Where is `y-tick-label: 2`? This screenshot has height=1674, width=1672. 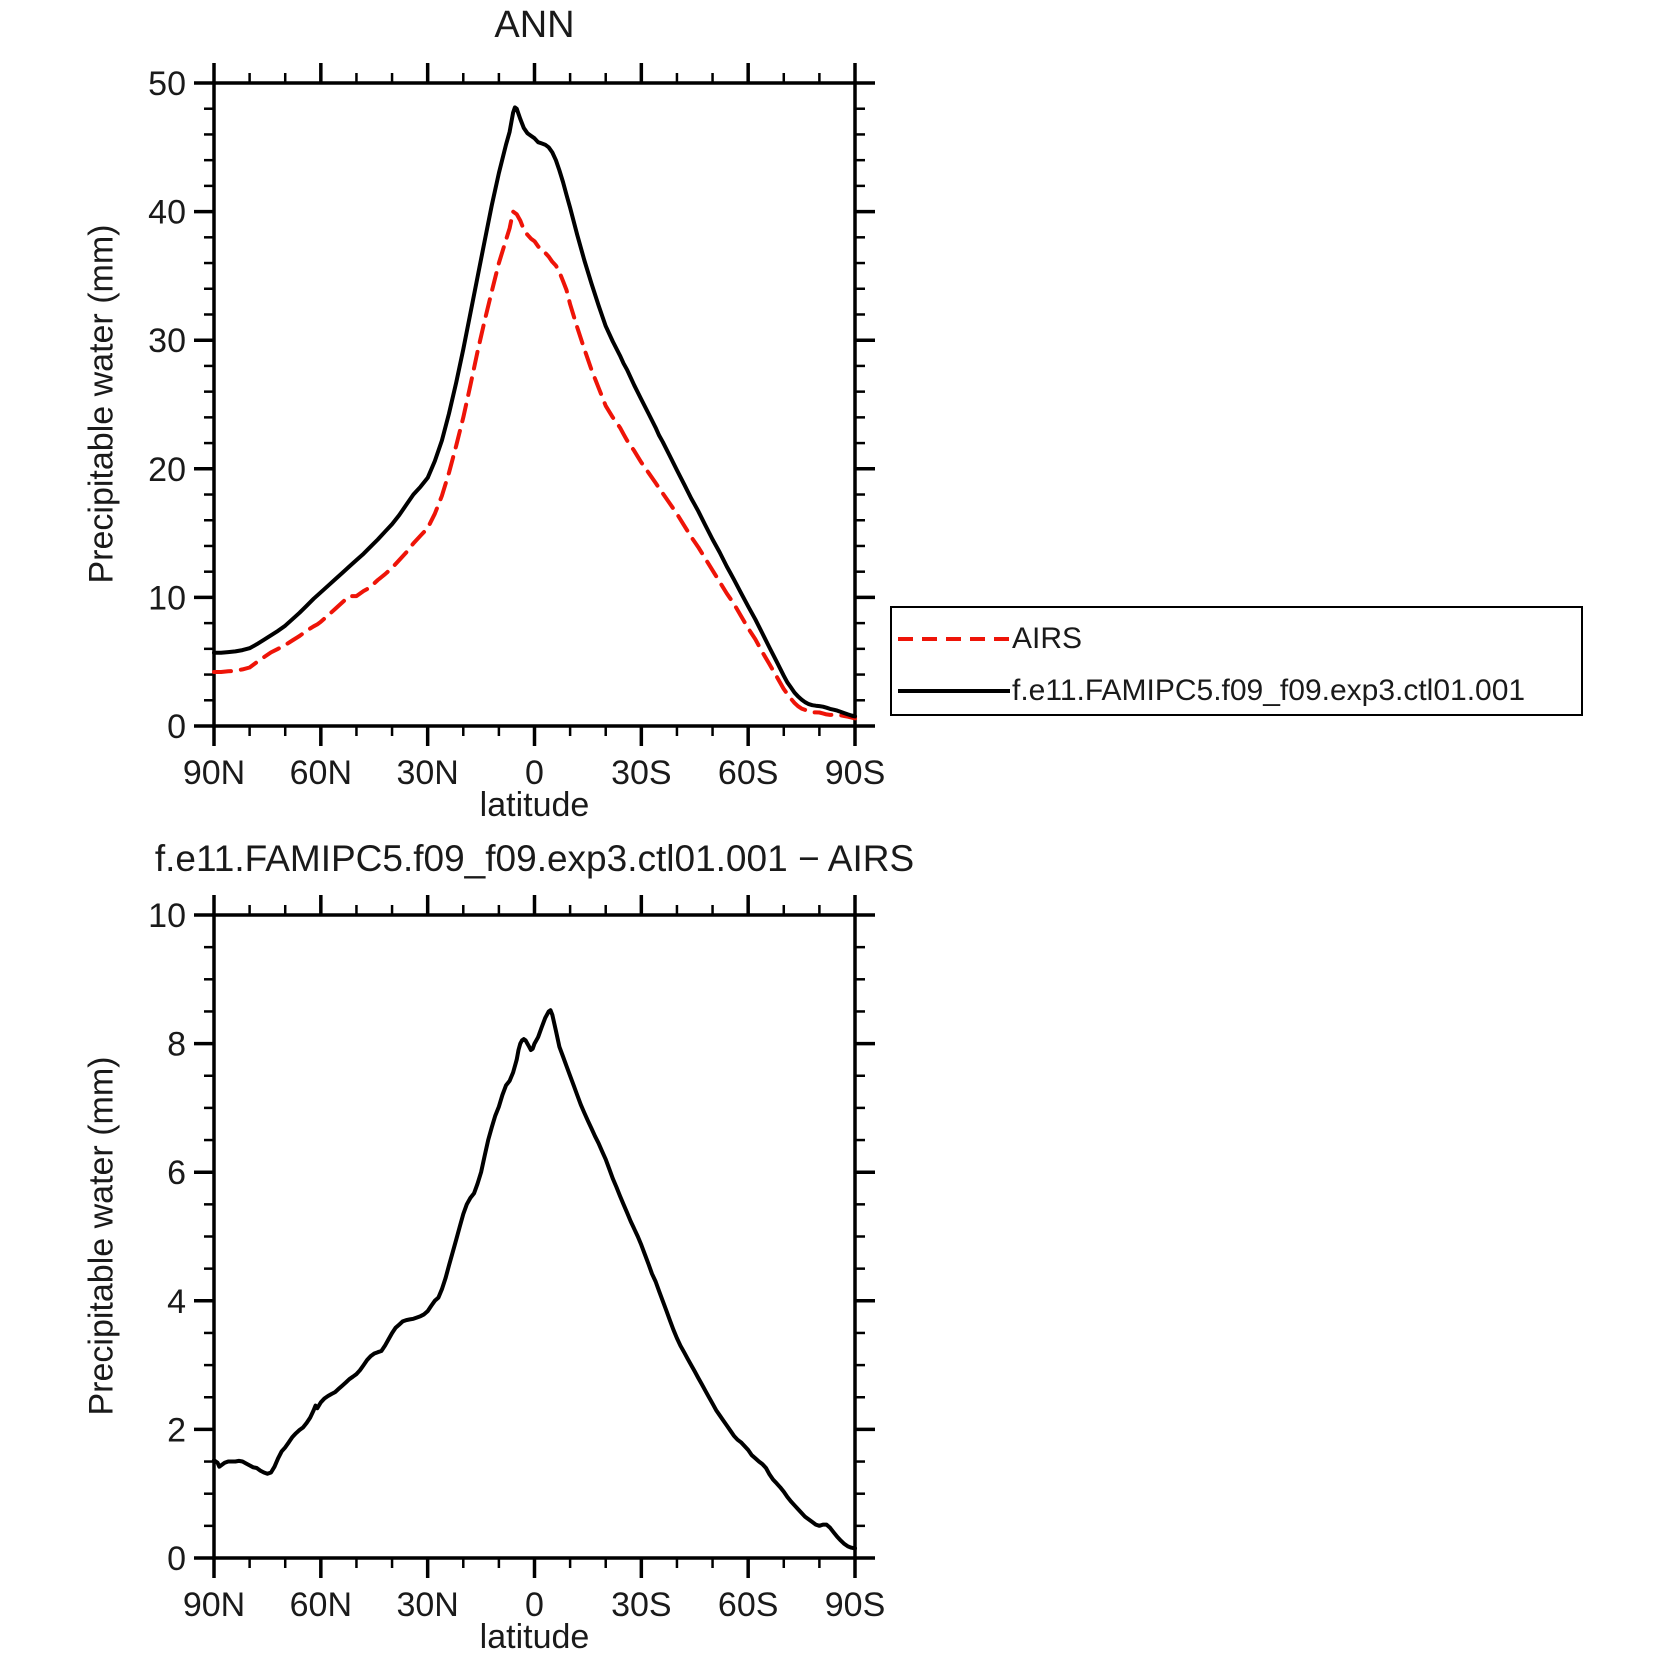
y-tick-label: 2 is located at coordinates (176, 1430).